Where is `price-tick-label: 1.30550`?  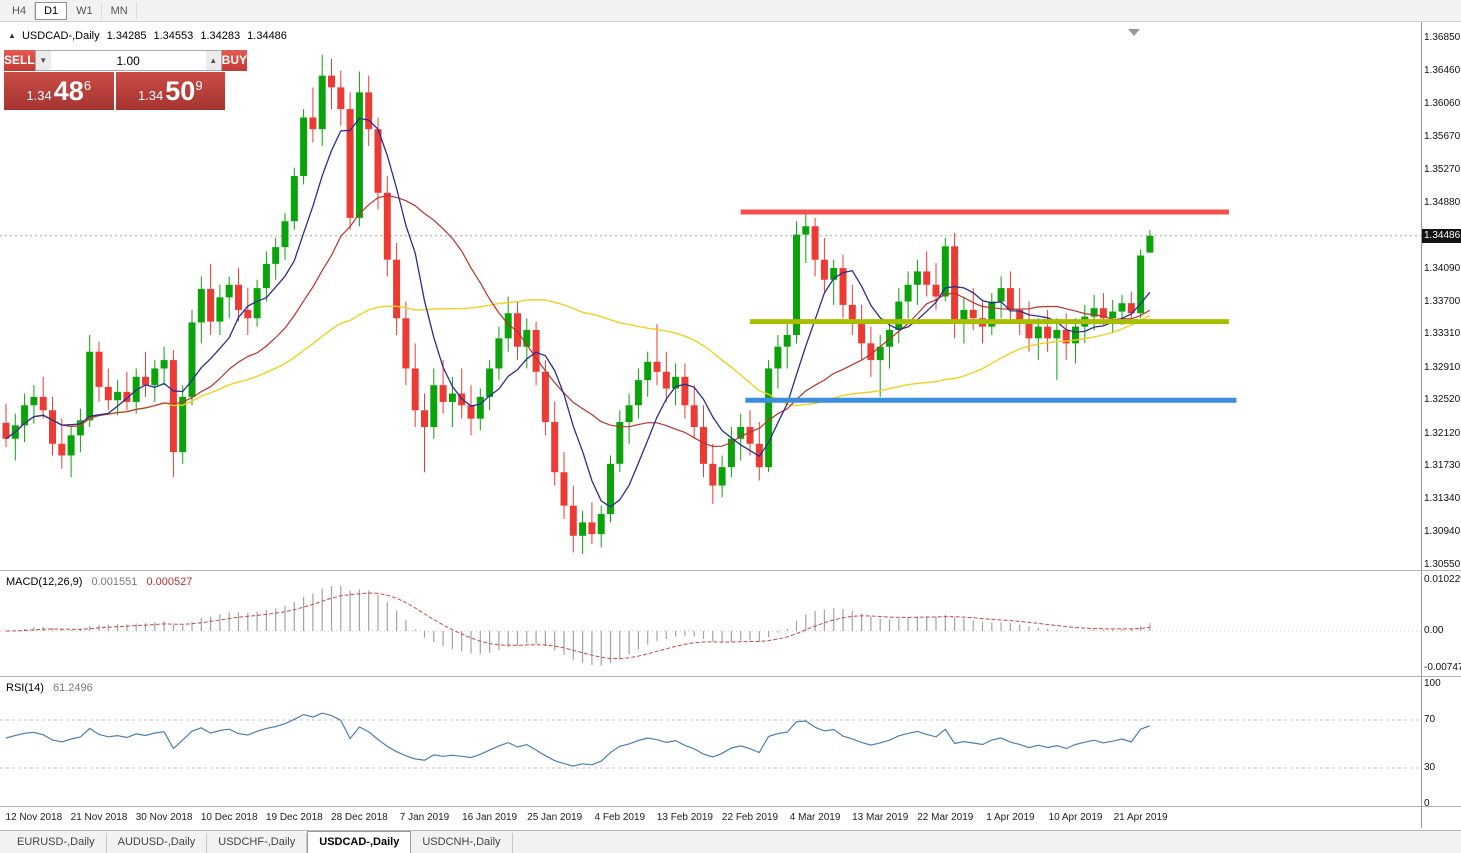
price-tick-label: 1.30550 is located at coordinates (1442, 565).